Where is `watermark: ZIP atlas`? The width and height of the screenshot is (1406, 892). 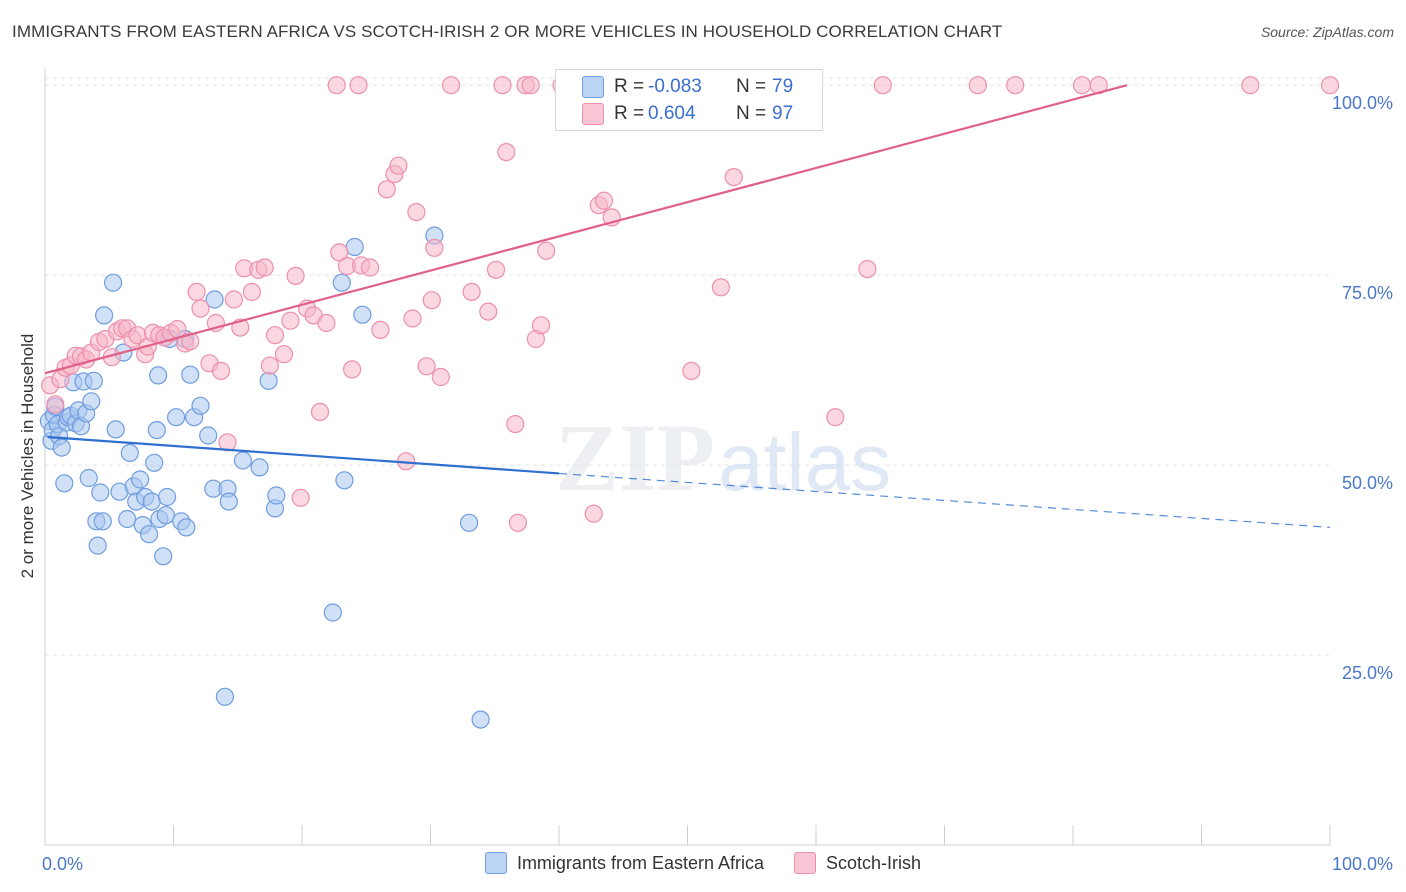
watermark: ZIP atlas is located at coordinates (723, 457).